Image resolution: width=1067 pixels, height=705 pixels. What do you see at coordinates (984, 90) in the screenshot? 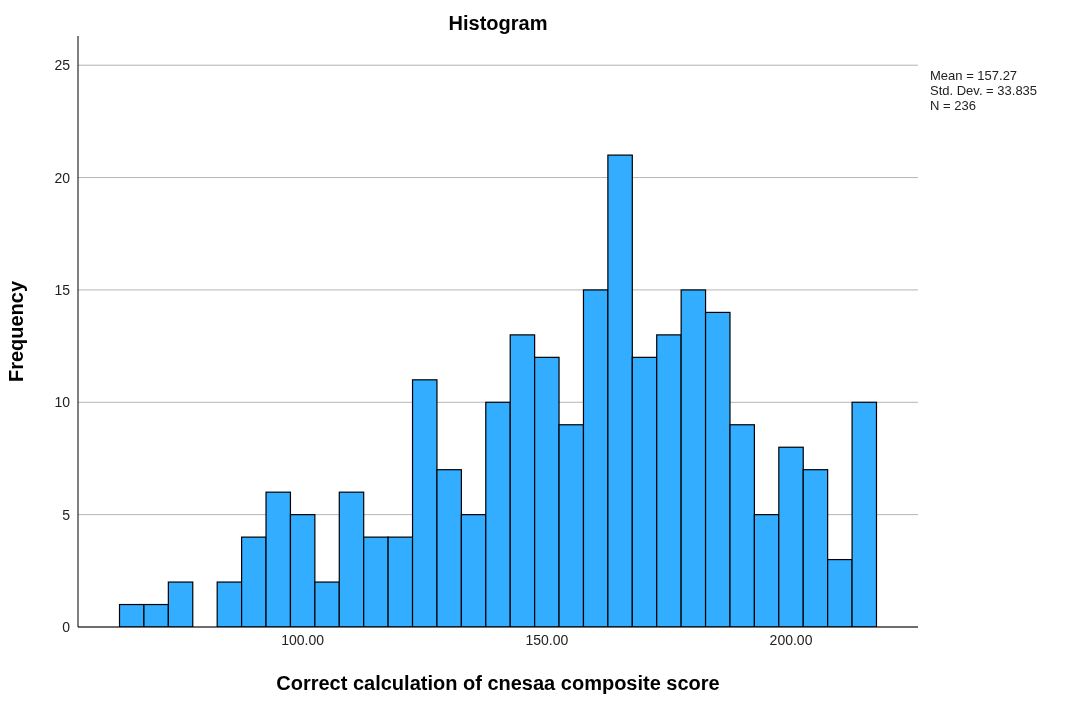
I see `text: Std. Dev. = 33.835` at bounding box center [984, 90].